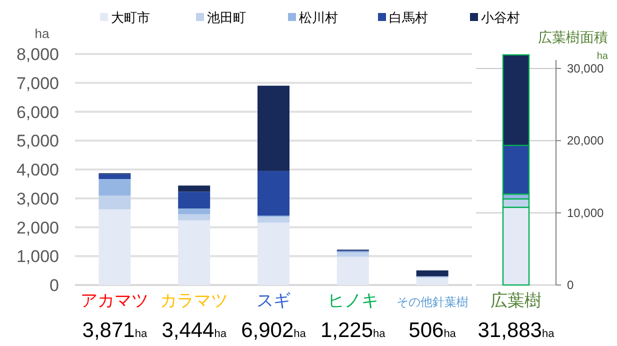  Describe the element at coordinates (585, 141) in the screenshot. I see `y-tick-label: 20,000` at that location.